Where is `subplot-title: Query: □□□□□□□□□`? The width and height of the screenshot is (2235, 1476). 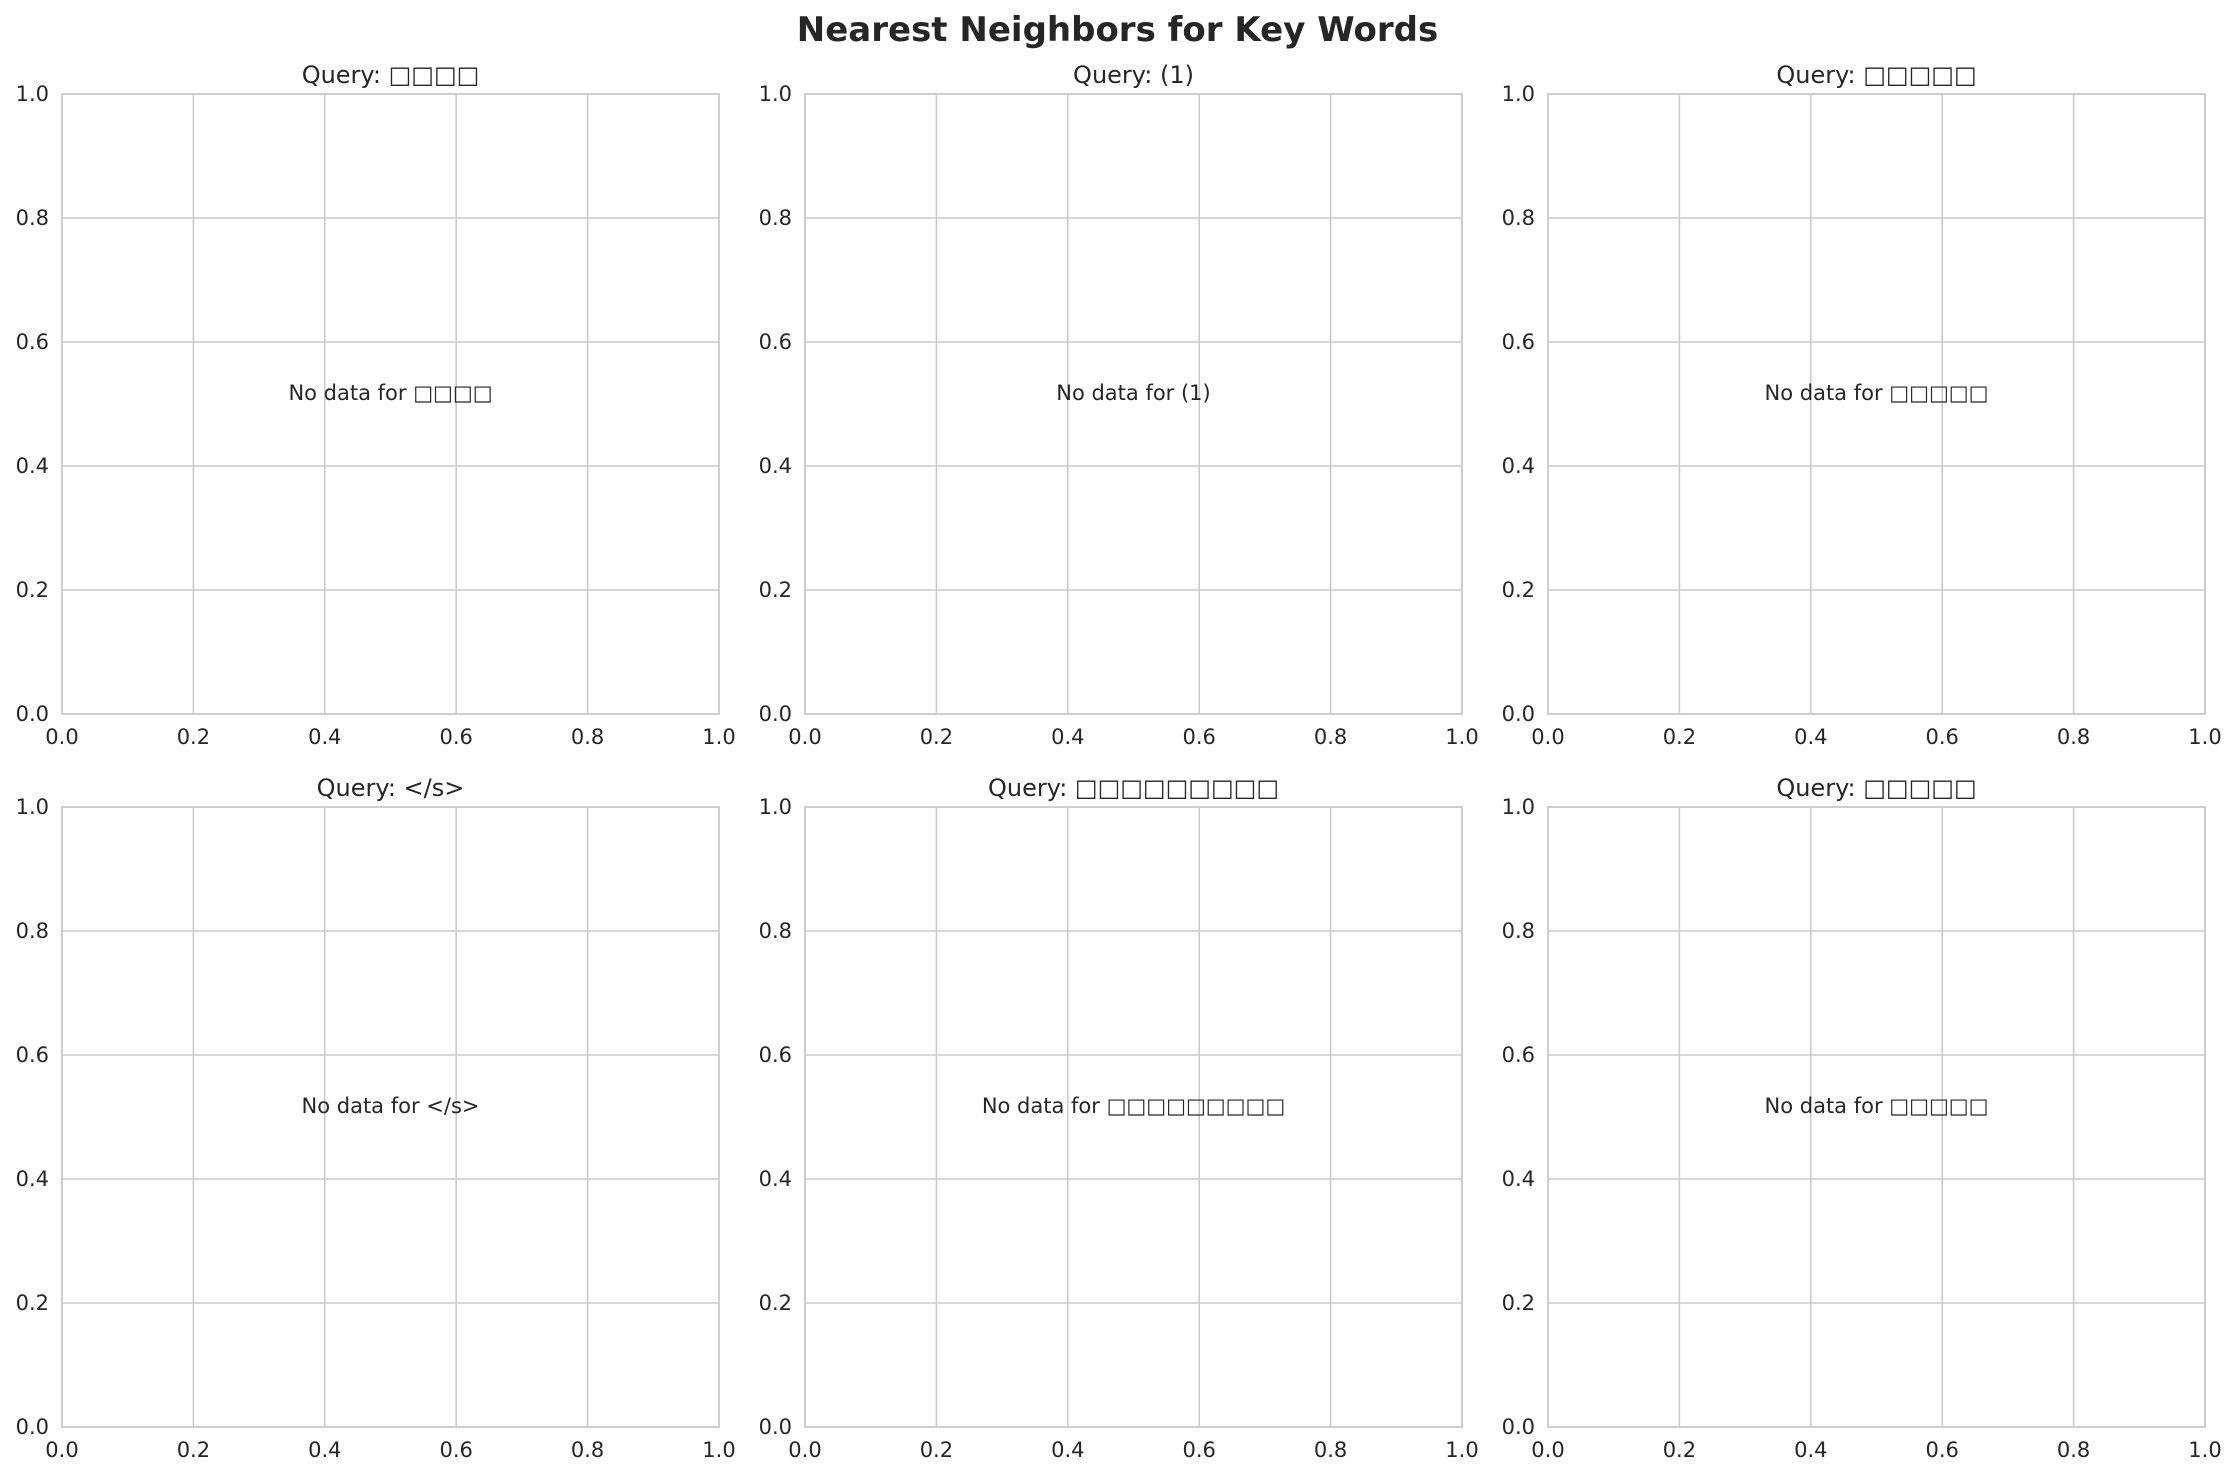
subplot-title: Query: □□□□□□□□□ is located at coordinates (1133, 788).